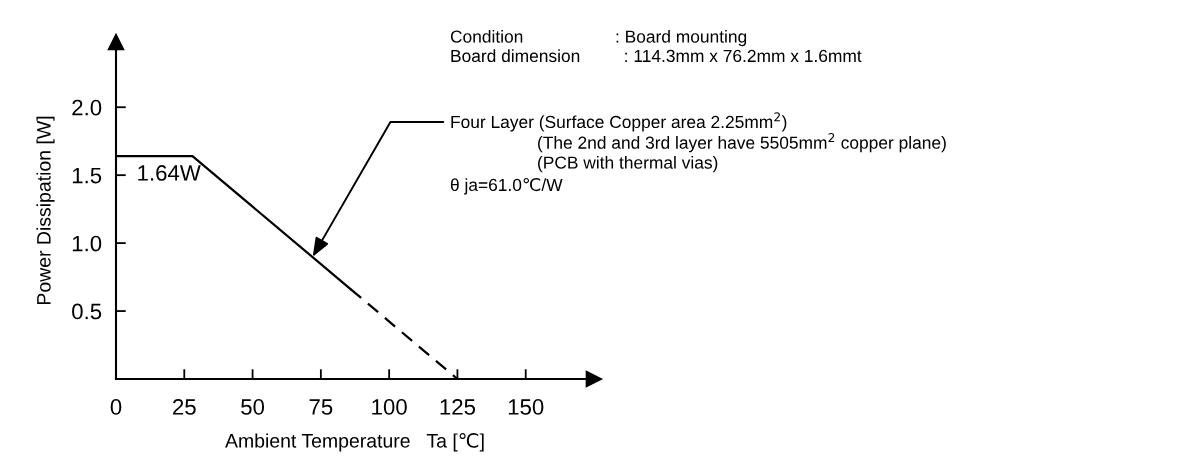  What do you see at coordinates (253, 407) in the screenshot?
I see `x-tick-label: 50` at bounding box center [253, 407].